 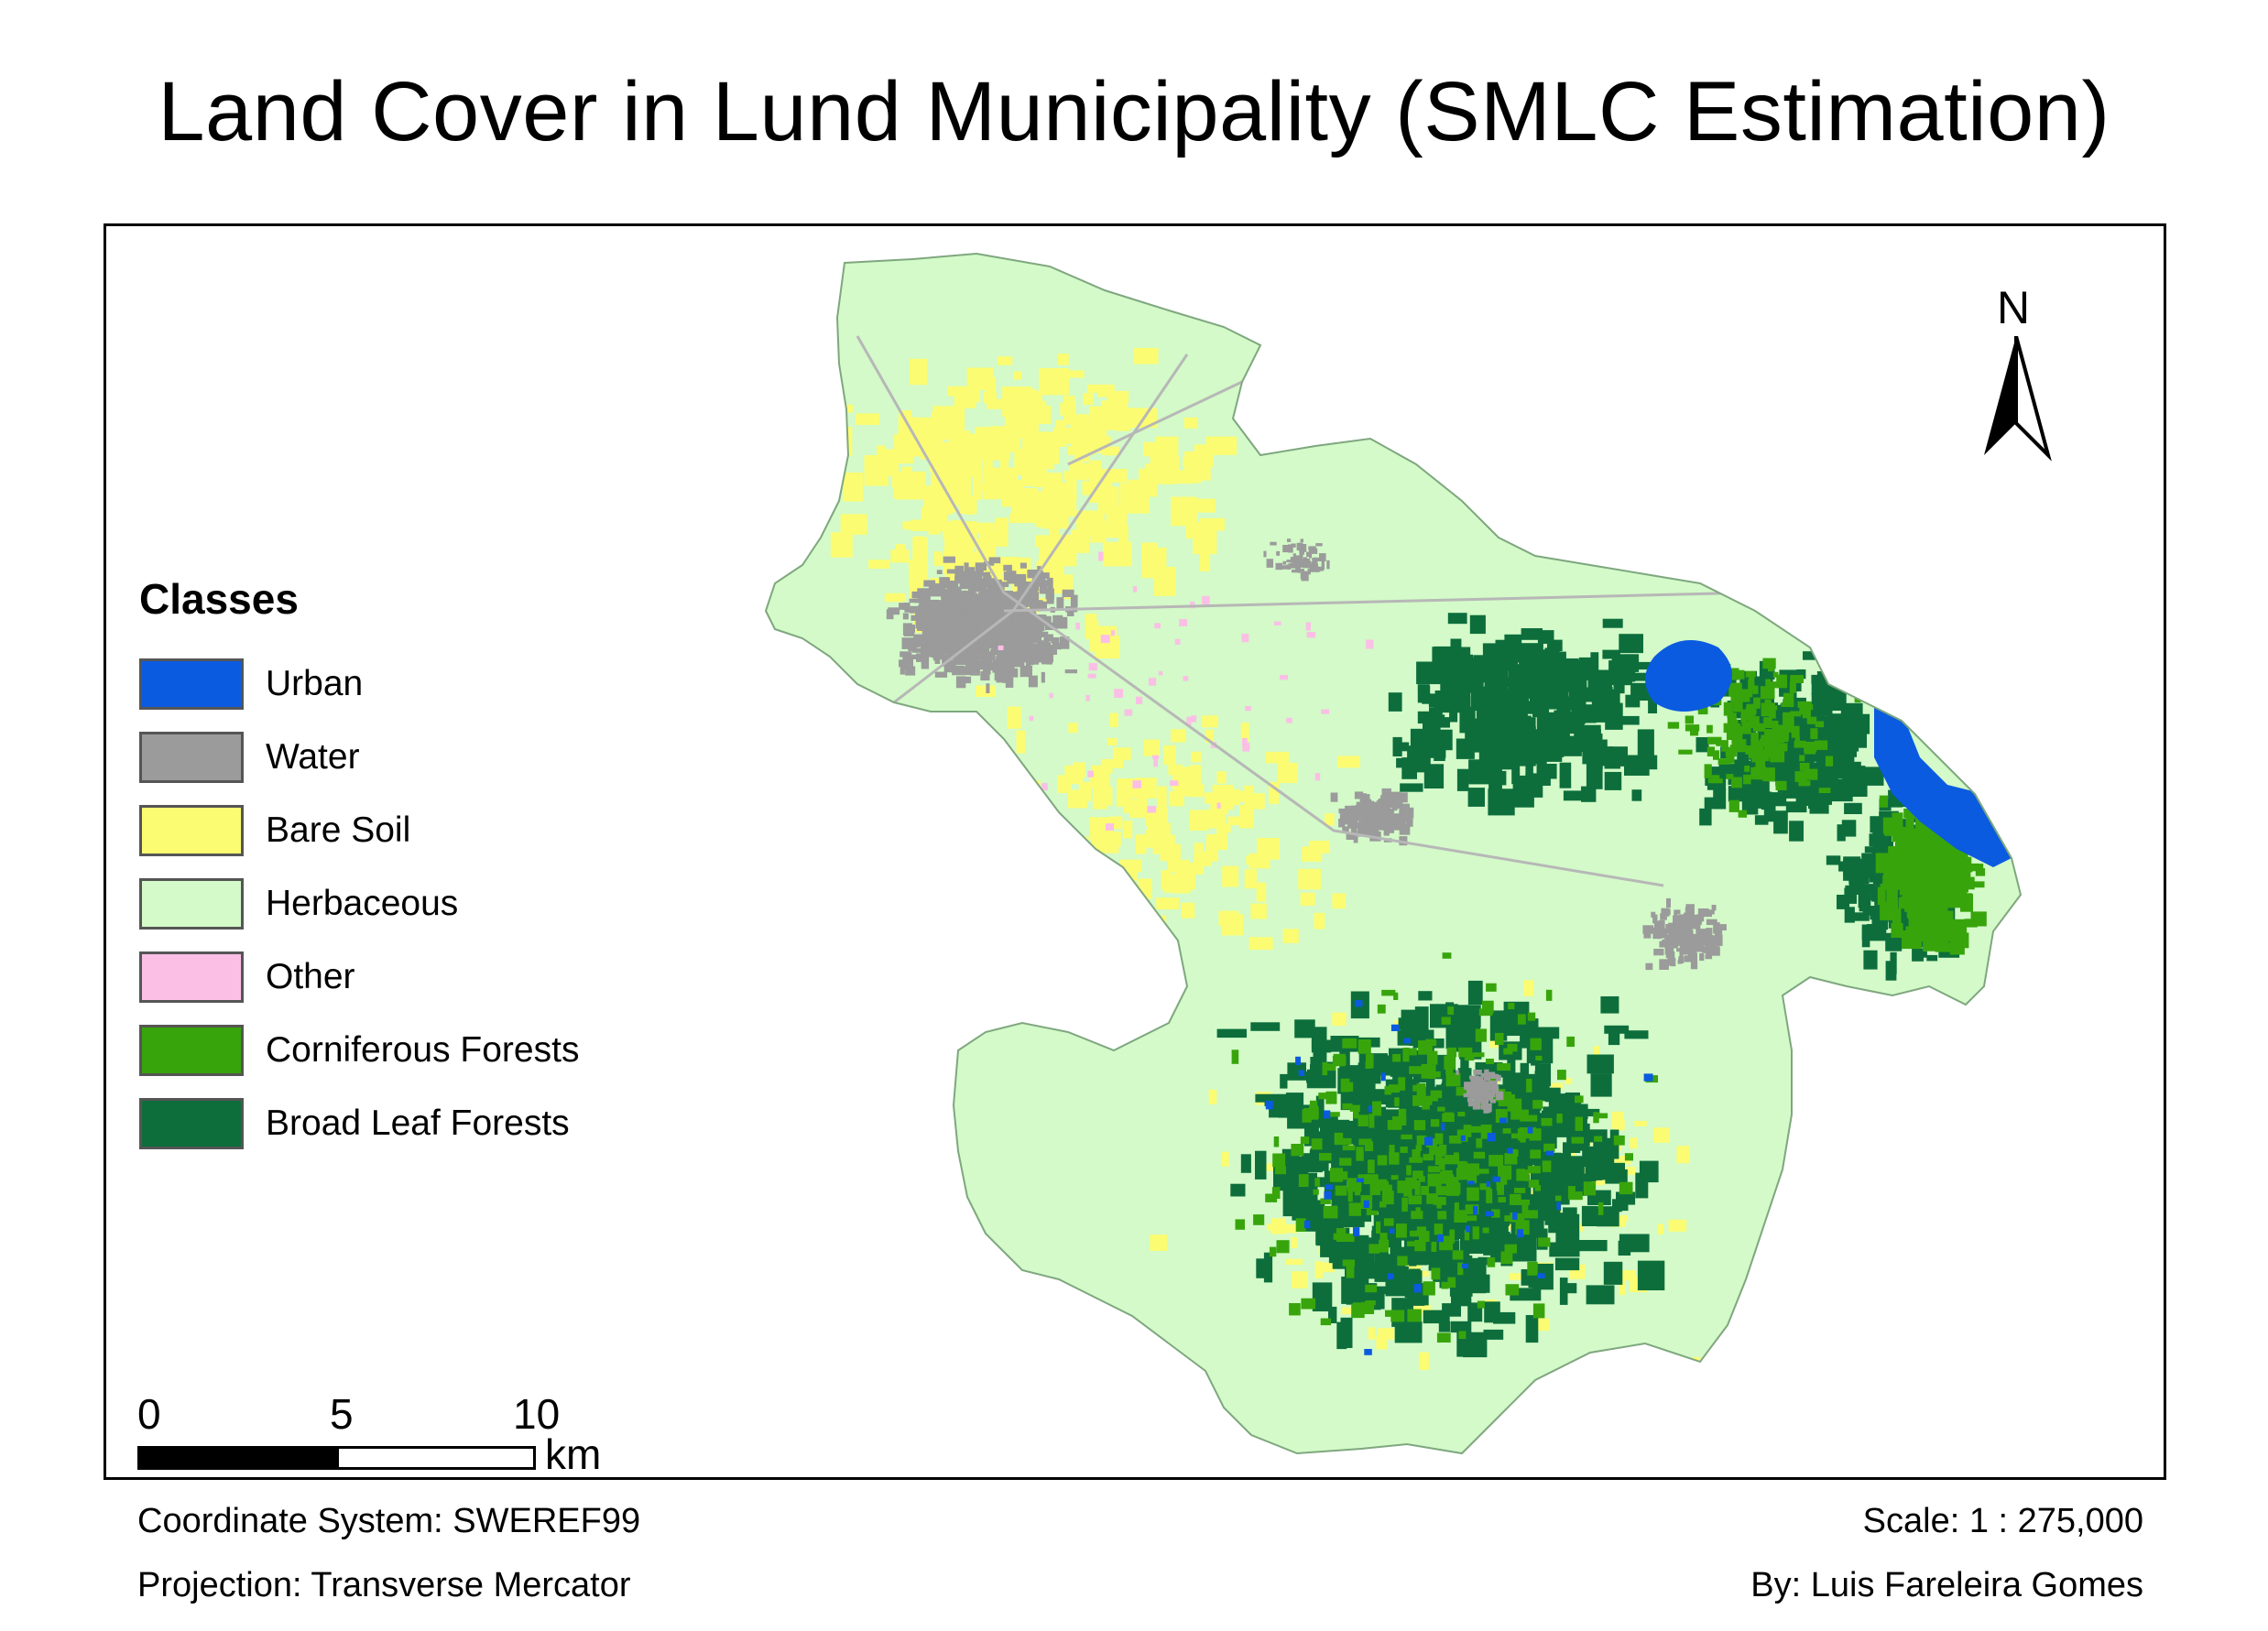 What do you see at coordinates (418, 1123) in the screenshot?
I see `legend-label: Broad Leaf Forests` at bounding box center [418, 1123].